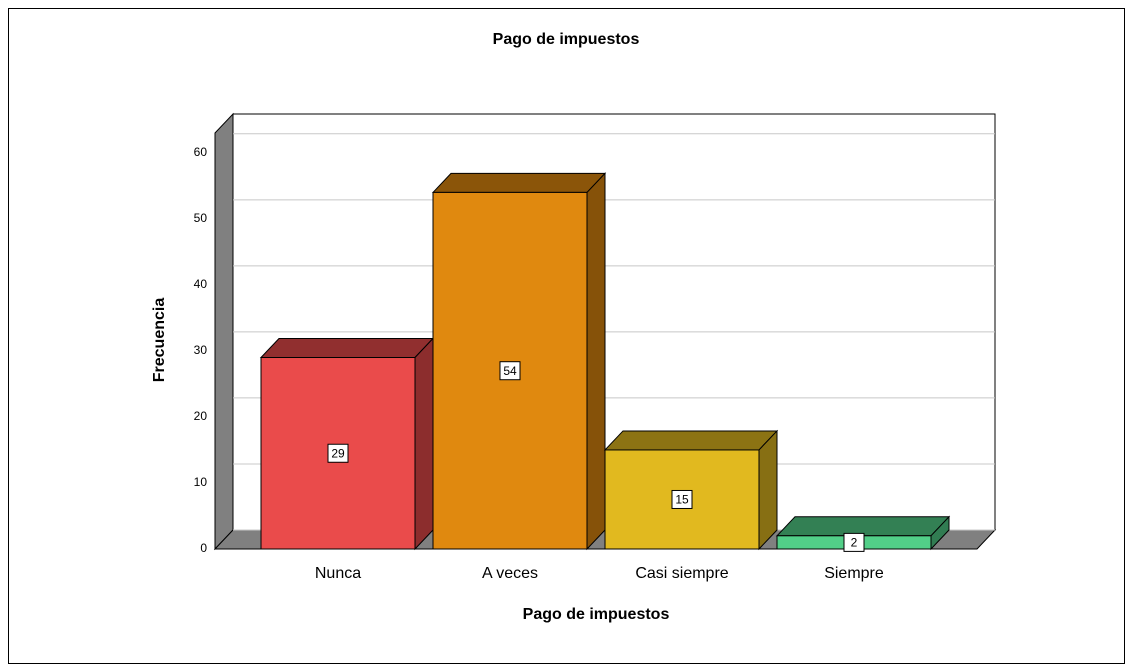 Image resolution: width=1133 pixels, height=672 pixels. I want to click on x-tick-label: Casi siempre, so click(681, 573).